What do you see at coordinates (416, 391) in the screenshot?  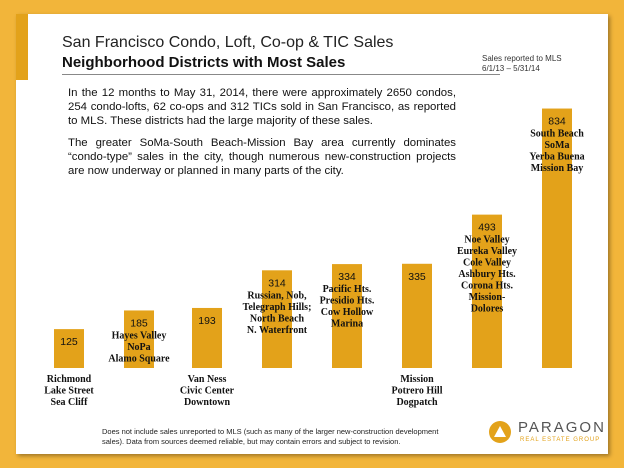 I see `category-label-5: Mission Potrero Hill Dogpatch` at bounding box center [416, 391].